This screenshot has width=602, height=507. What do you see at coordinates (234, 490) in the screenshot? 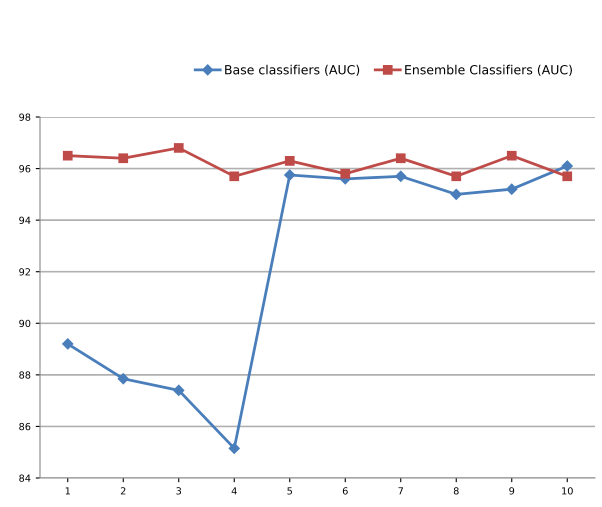
I see `x-tick-label: 4` at bounding box center [234, 490].